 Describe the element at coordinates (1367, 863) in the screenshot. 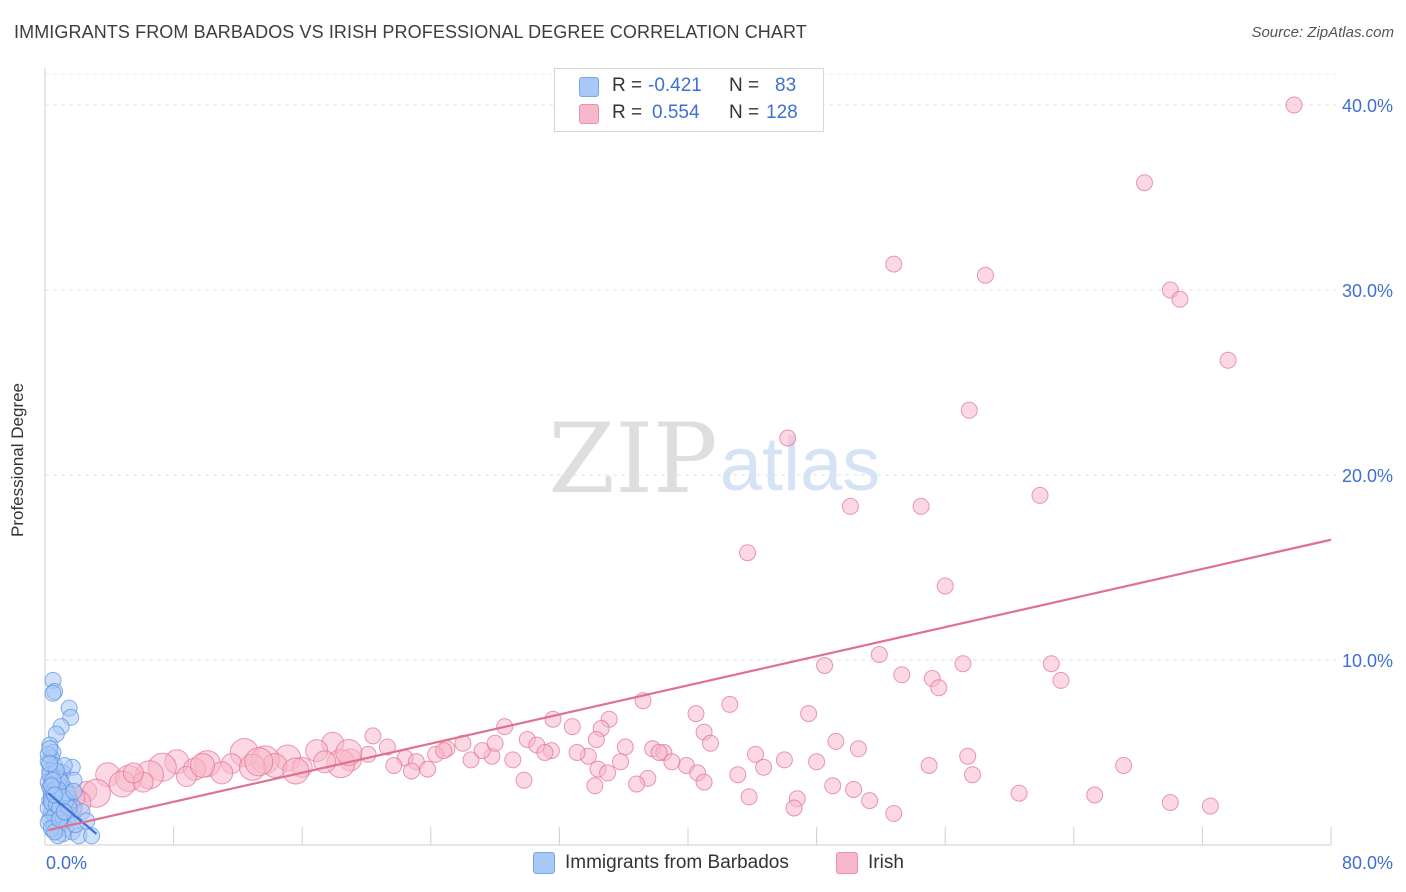

I see `x-tick-label-max: 80.0%` at that location.